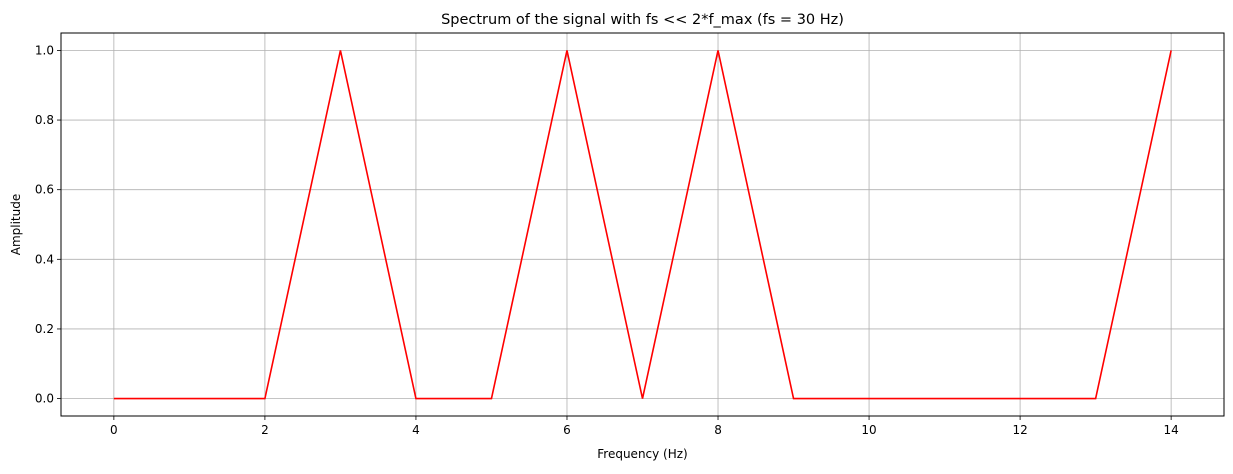  Describe the element at coordinates (44, 399) in the screenshot. I see `y-tick-label: 0.0` at that location.